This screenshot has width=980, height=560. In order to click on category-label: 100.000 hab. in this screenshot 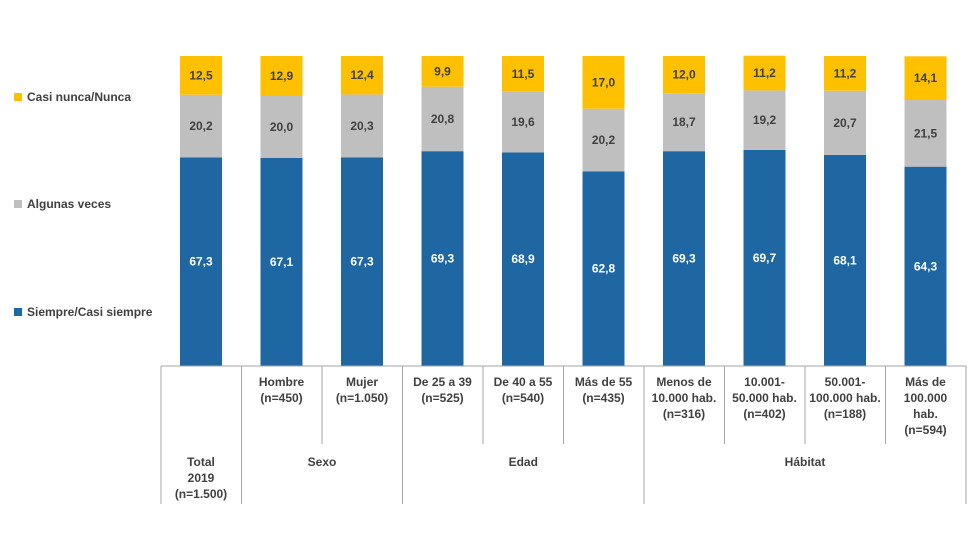, I will do `click(844, 398)`.